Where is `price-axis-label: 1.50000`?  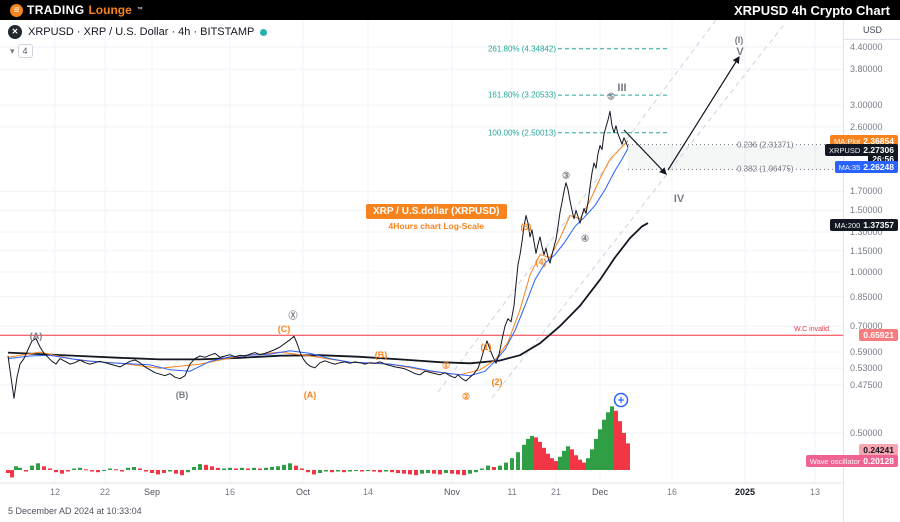 price-axis-label: 1.50000 is located at coordinates (866, 210).